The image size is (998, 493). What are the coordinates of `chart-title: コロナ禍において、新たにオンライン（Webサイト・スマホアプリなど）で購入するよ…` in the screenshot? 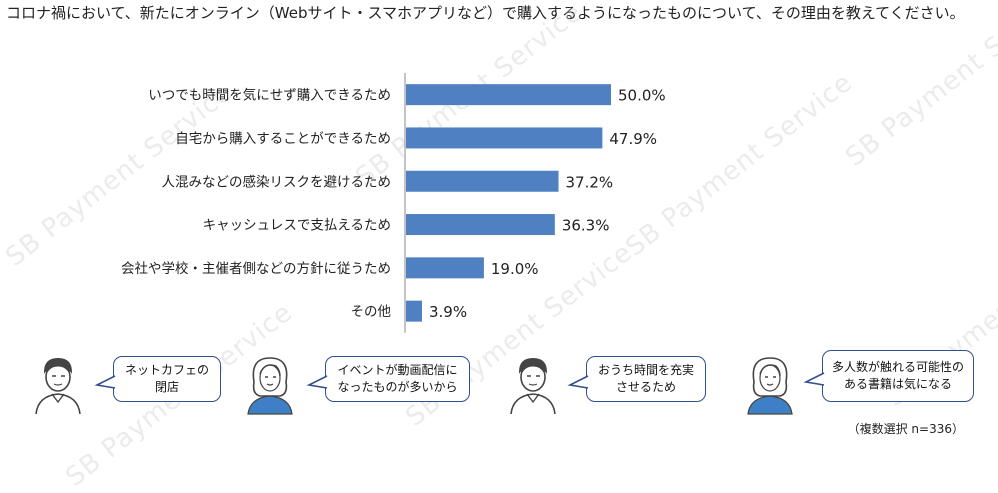 It's located at (485, 13).